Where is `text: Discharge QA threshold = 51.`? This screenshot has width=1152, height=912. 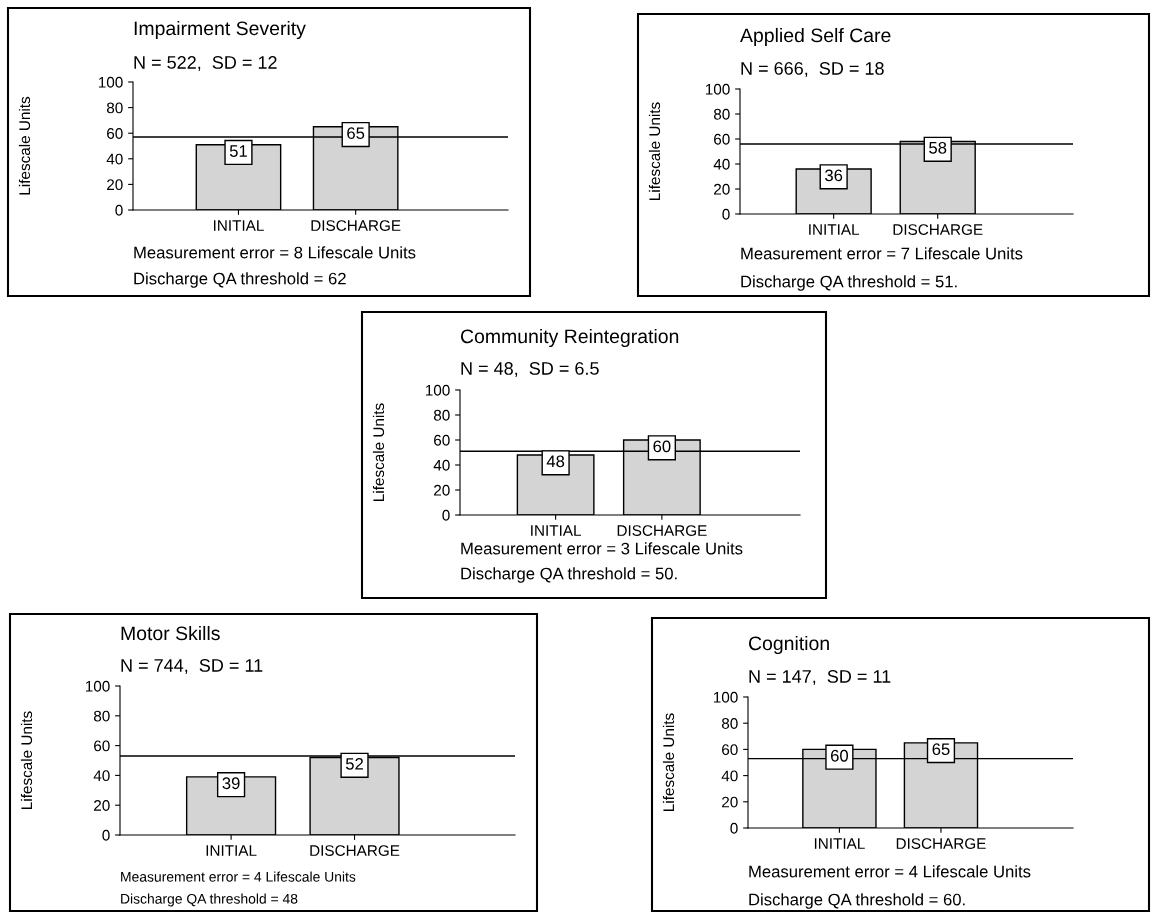 text: Discharge QA threshold = 51. is located at coordinates (849, 283).